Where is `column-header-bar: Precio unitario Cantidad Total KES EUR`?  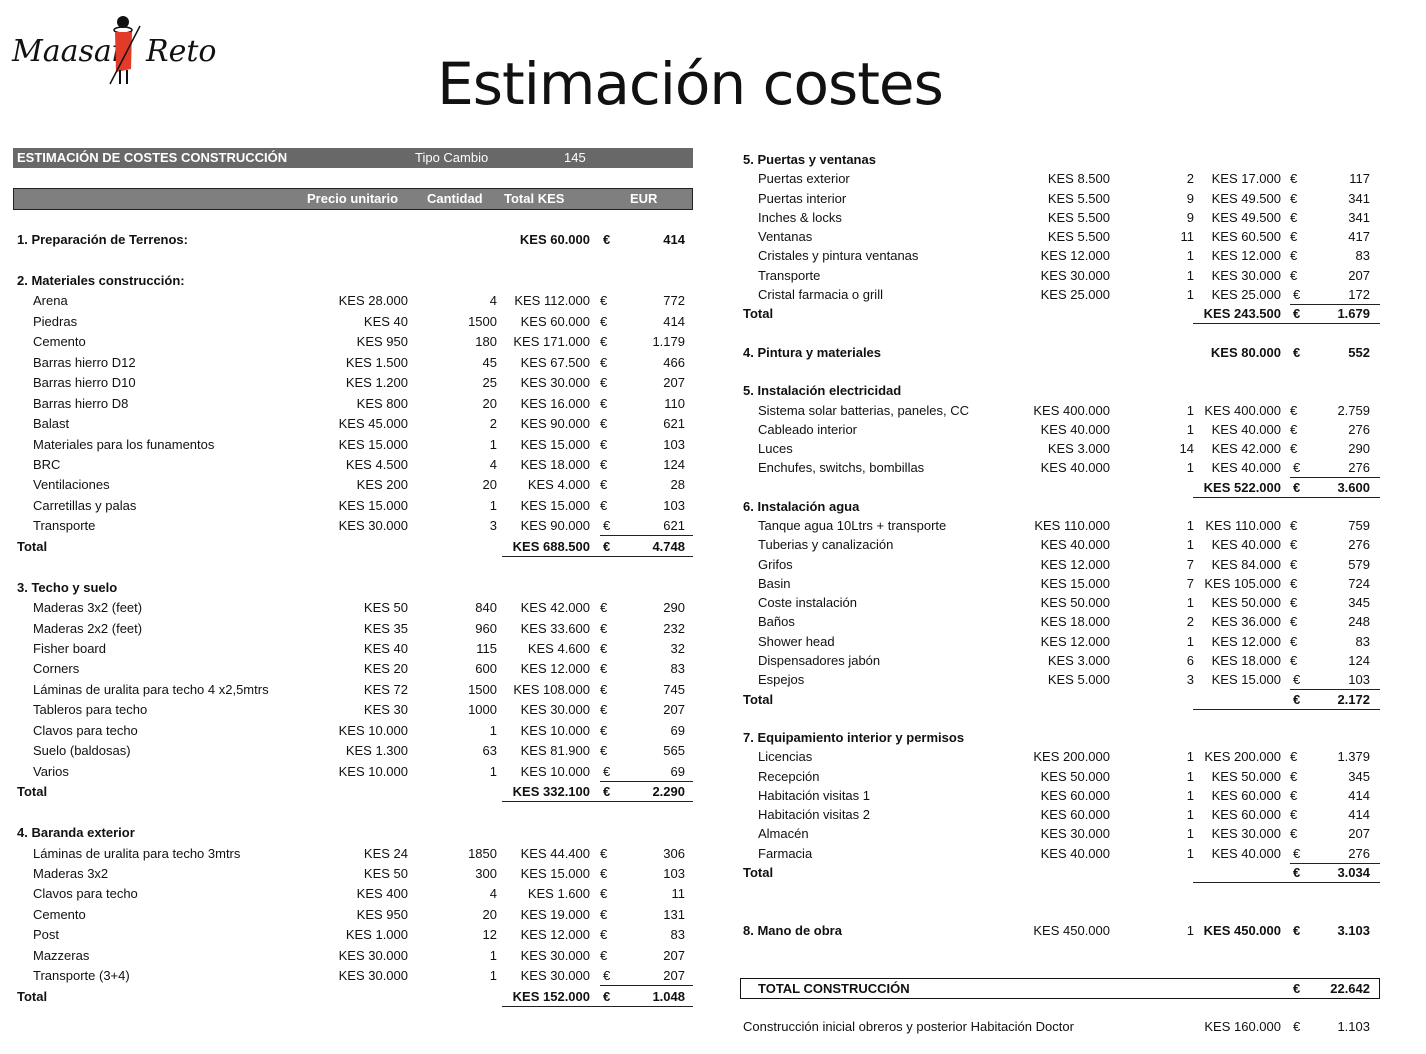
column-header-bar: Precio unitario Cantidad Total KES EUR is located at coordinates (353, 199).